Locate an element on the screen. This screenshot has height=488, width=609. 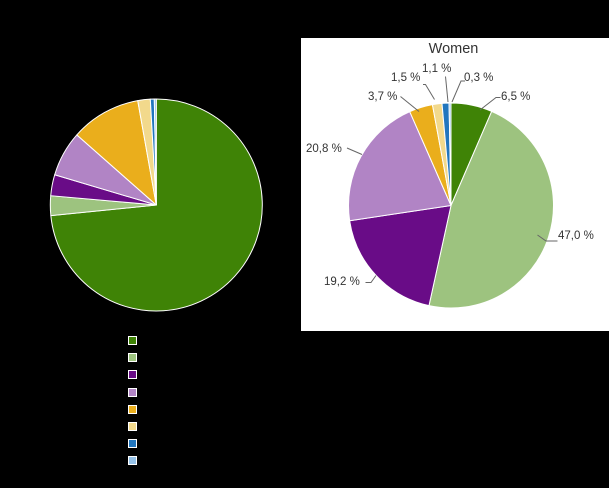
legend-swatch-gold is located at coordinates (132, 409).